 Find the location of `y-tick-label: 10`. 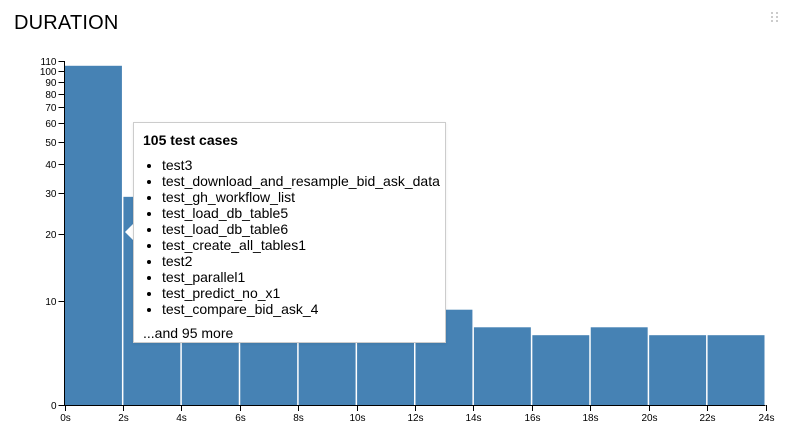

y-tick-label: 10 is located at coordinates (51, 302).